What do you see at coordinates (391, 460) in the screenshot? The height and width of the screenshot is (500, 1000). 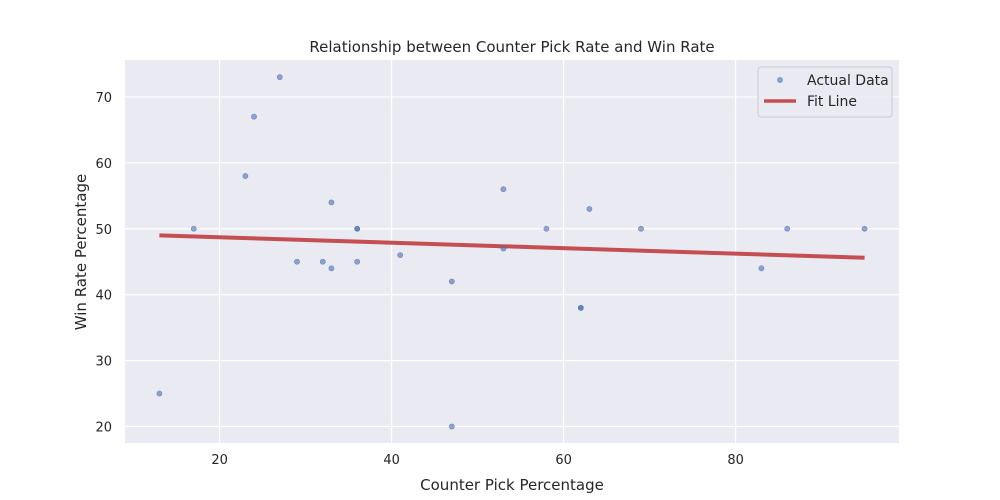 I see `x-tick-label-40: 40` at bounding box center [391, 460].